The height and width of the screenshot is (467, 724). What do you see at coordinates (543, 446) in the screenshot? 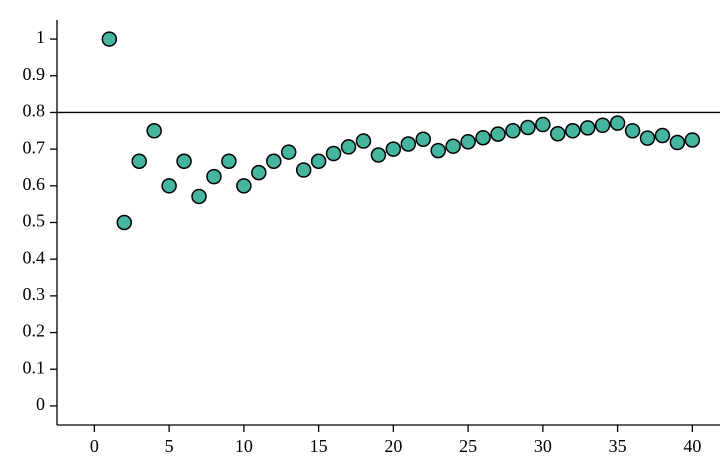
I see `x-tick-label: 30` at bounding box center [543, 446].